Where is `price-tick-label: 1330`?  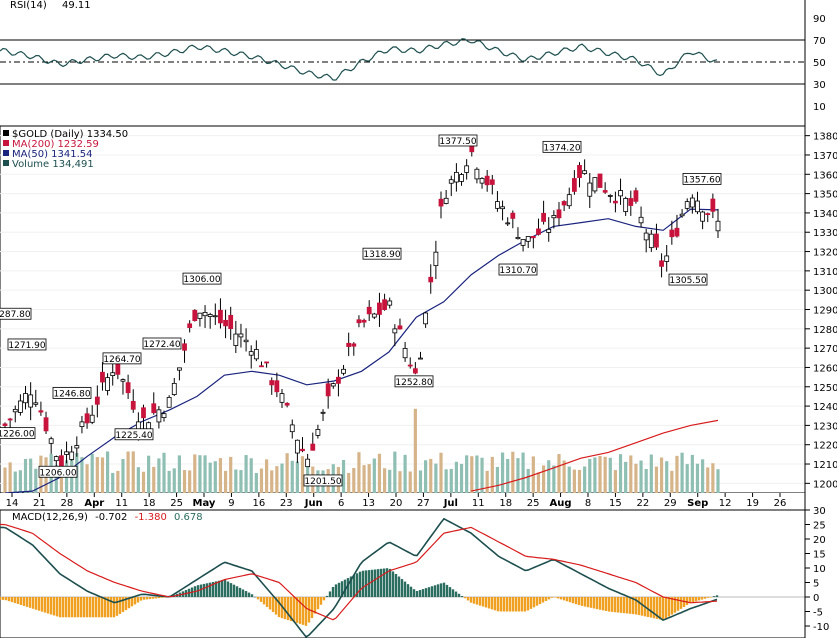 price-tick-label: 1330 is located at coordinates (825, 233).